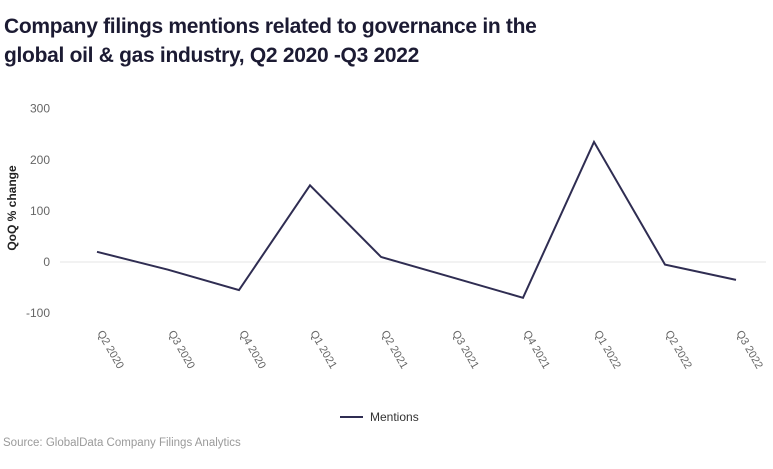 The height and width of the screenshot is (469, 773). I want to click on x-axis-tick-label: Q3 2021, so click(464, 350).